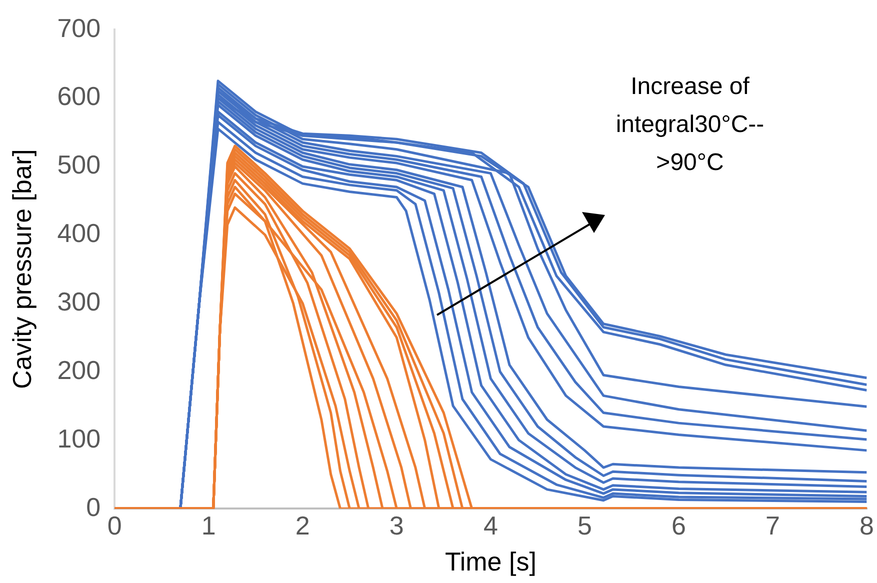  What do you see at coordinates (678, 525) in the screenshot?
I see `x-tick-label: 6` at bounding box center [678, 525].